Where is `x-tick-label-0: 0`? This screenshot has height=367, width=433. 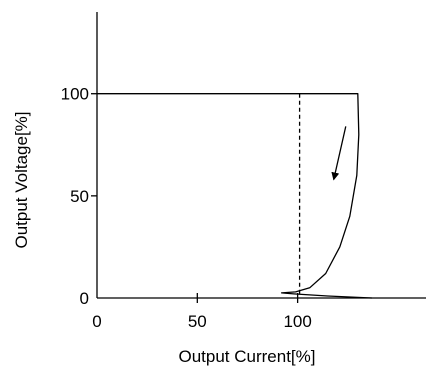 x-tick-label-0: 0 is located at coordinates (96, 321).